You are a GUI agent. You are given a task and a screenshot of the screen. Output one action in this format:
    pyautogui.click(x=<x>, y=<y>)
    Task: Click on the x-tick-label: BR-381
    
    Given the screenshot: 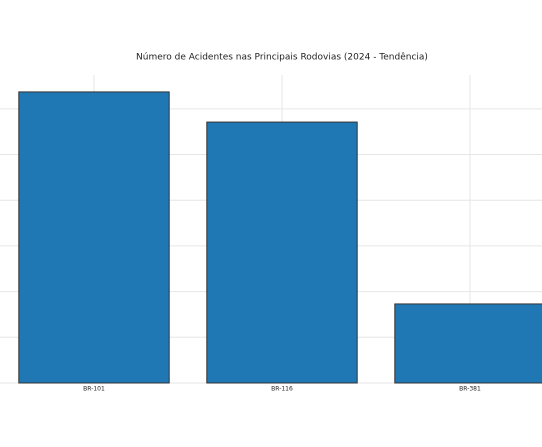 What is the action you would take?
    pyautogui.click(x=470, y=389)
    